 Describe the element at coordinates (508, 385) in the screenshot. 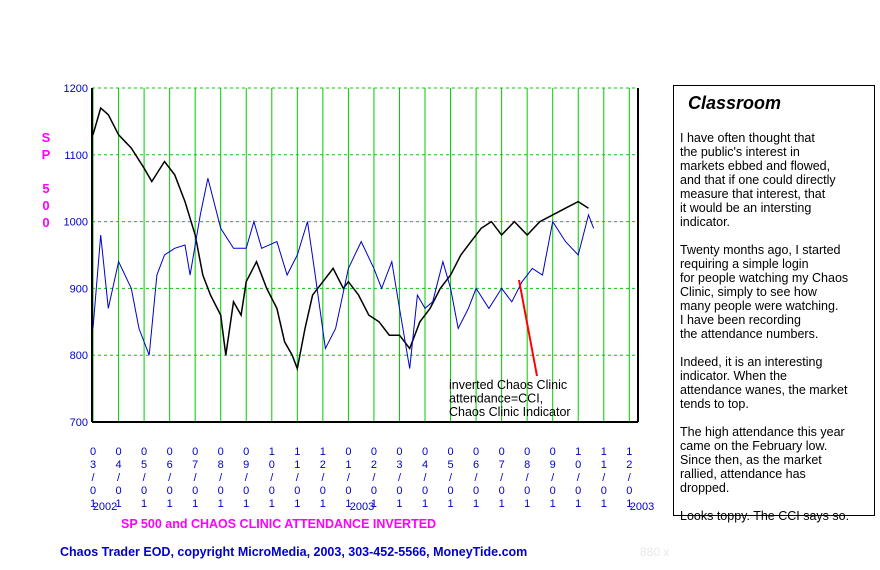

I see `annotation: inverted Chaos Clinic` at that location.